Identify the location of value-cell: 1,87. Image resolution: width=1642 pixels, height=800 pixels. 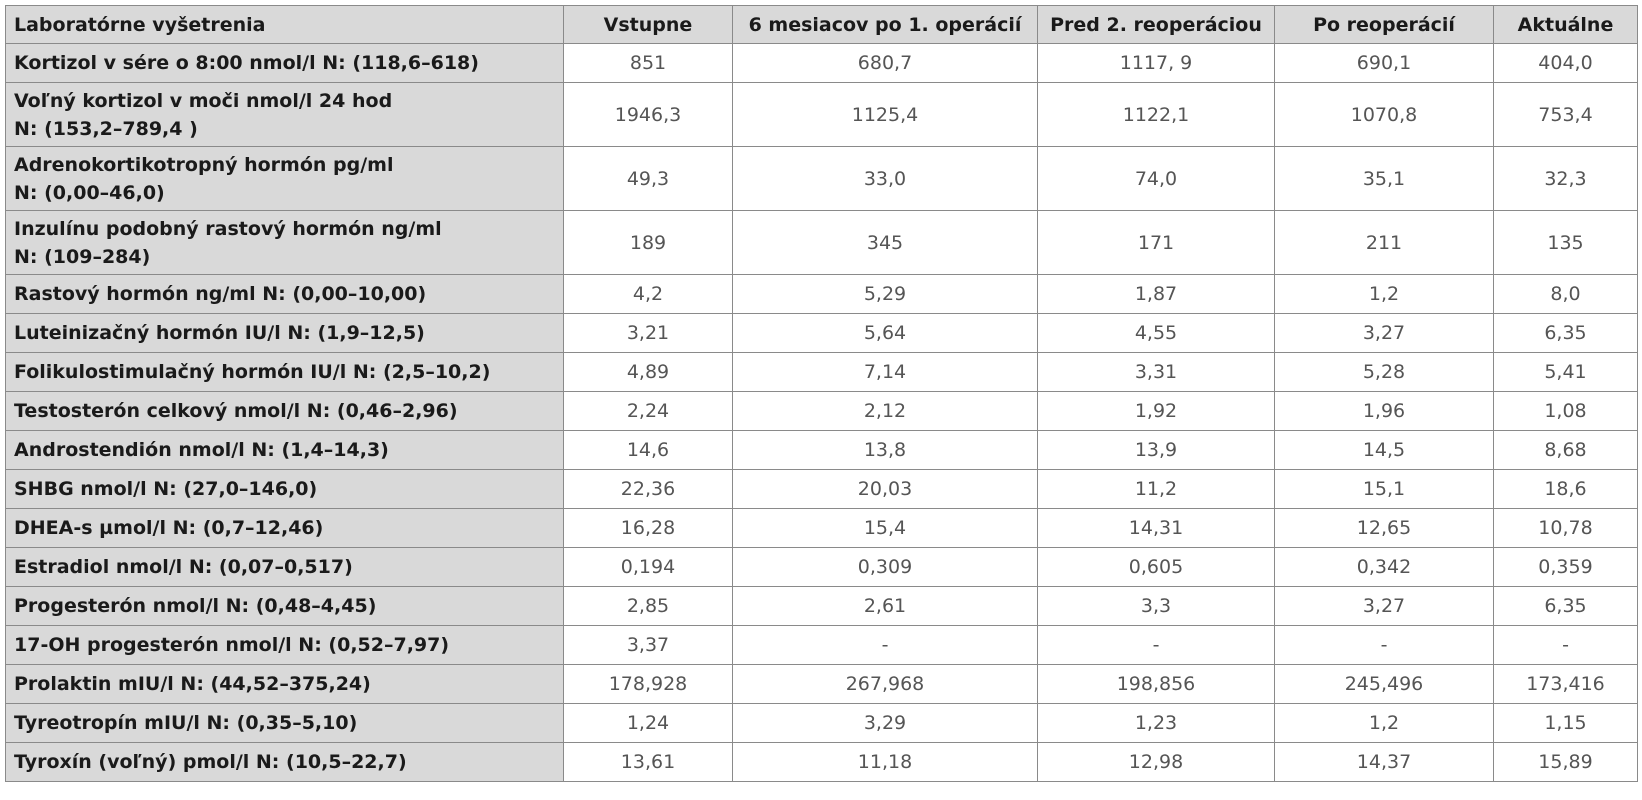
(1156, 294).